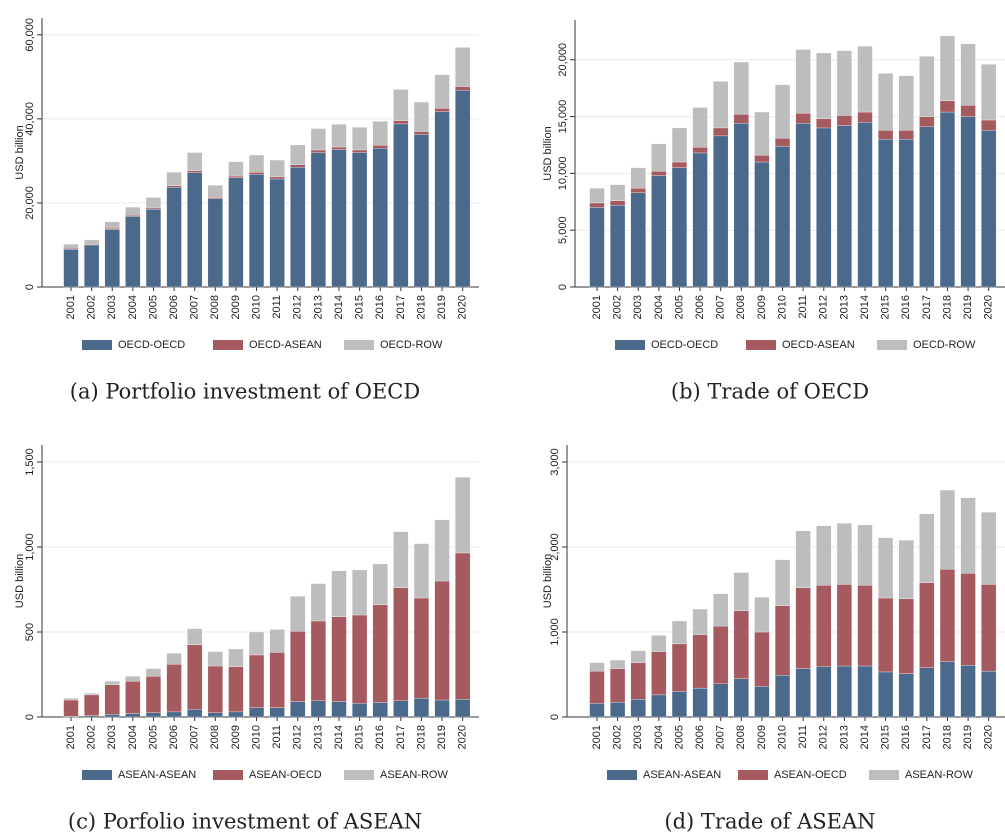 The height and width of the screenshot is (839, 1005). I want to click on caption: (b) Trade of OECD, so click(770, 392).